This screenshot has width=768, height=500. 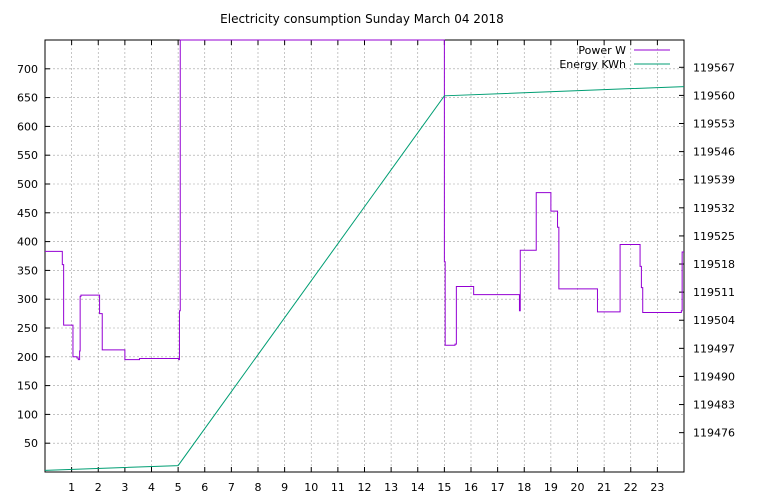 What do you see at coordinates (578, 487) in the screenshot?
I see `x-tick-label: 20` at bounding box center [578, 487].